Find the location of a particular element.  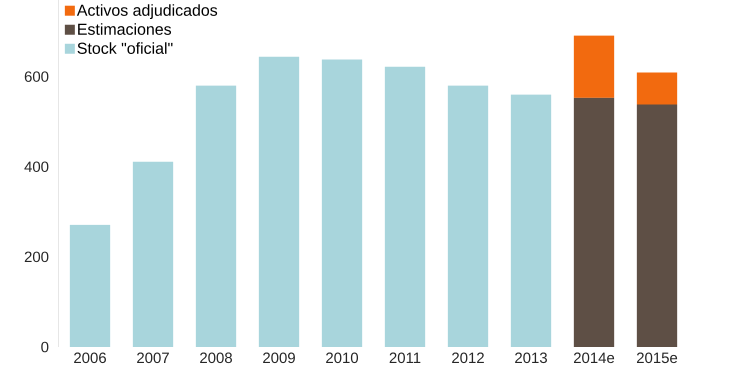

legend-label: Stock "oficial" is located at coordinates (125, 48).